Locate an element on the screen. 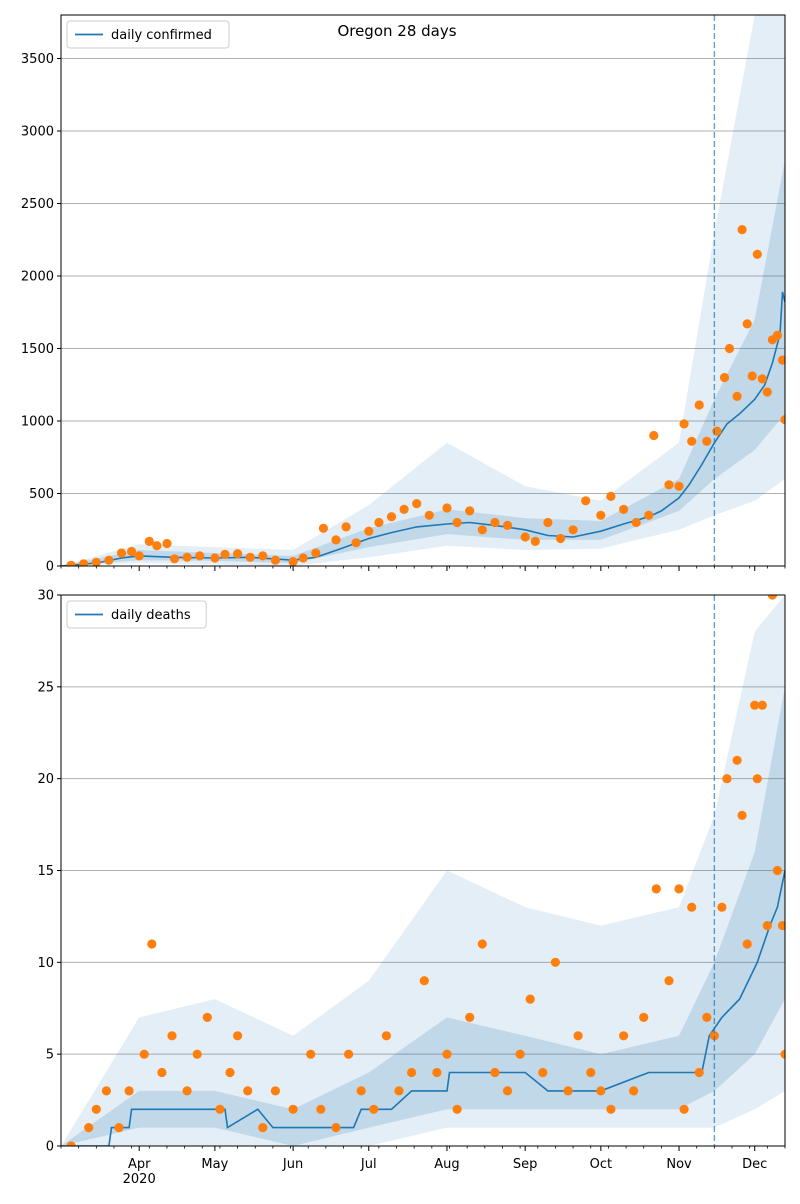 This screenshot has height=1204, width=800. deaths-ytick-label: 5 is located at coordinates (50, 1055).